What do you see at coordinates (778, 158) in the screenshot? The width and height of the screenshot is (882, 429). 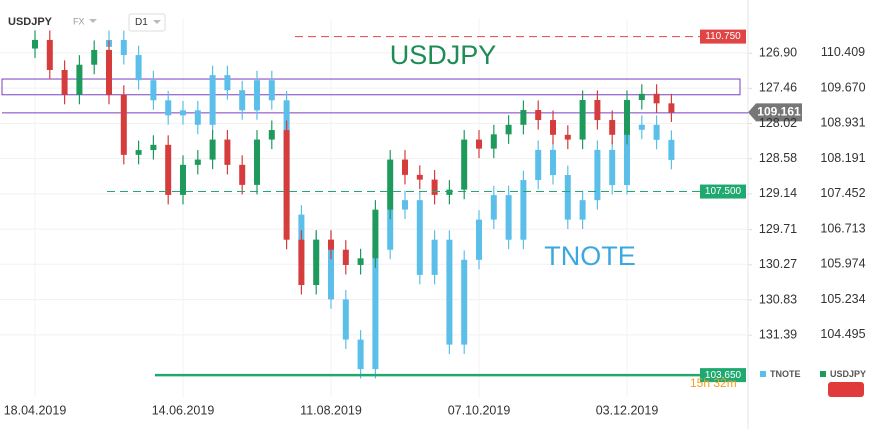 I see `y2-tick-label: 128.58` at bounding box center [778, 158].